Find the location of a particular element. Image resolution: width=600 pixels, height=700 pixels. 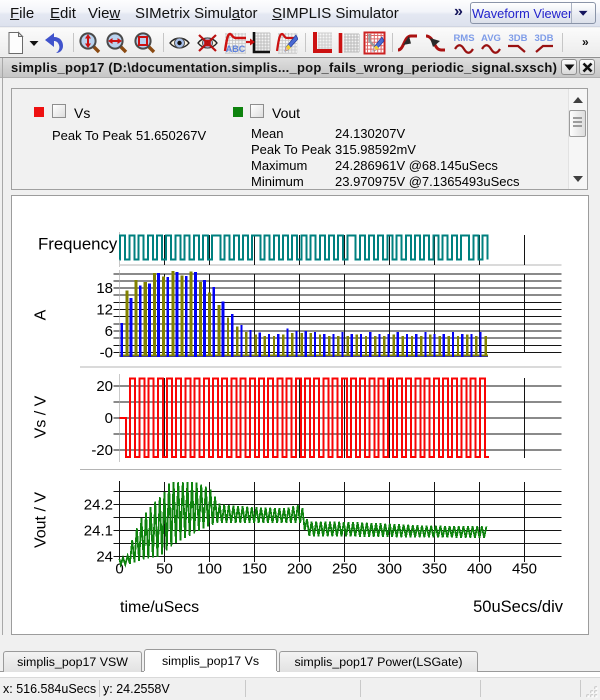

svg-text: 100 is located at coordinates (209, 569).